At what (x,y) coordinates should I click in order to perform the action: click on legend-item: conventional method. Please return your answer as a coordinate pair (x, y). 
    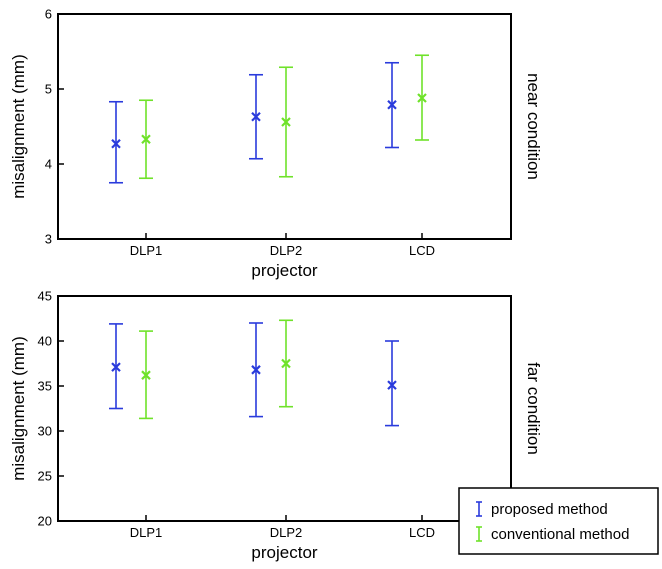
    Looking at the image, I should click on (552, 534).